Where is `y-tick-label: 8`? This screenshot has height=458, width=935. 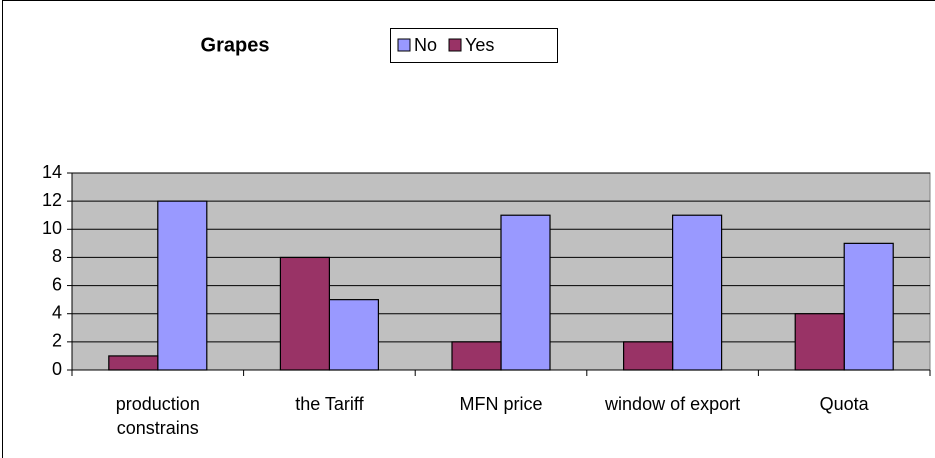
y-tick-label: 8 is located at coordinates (57, 256).